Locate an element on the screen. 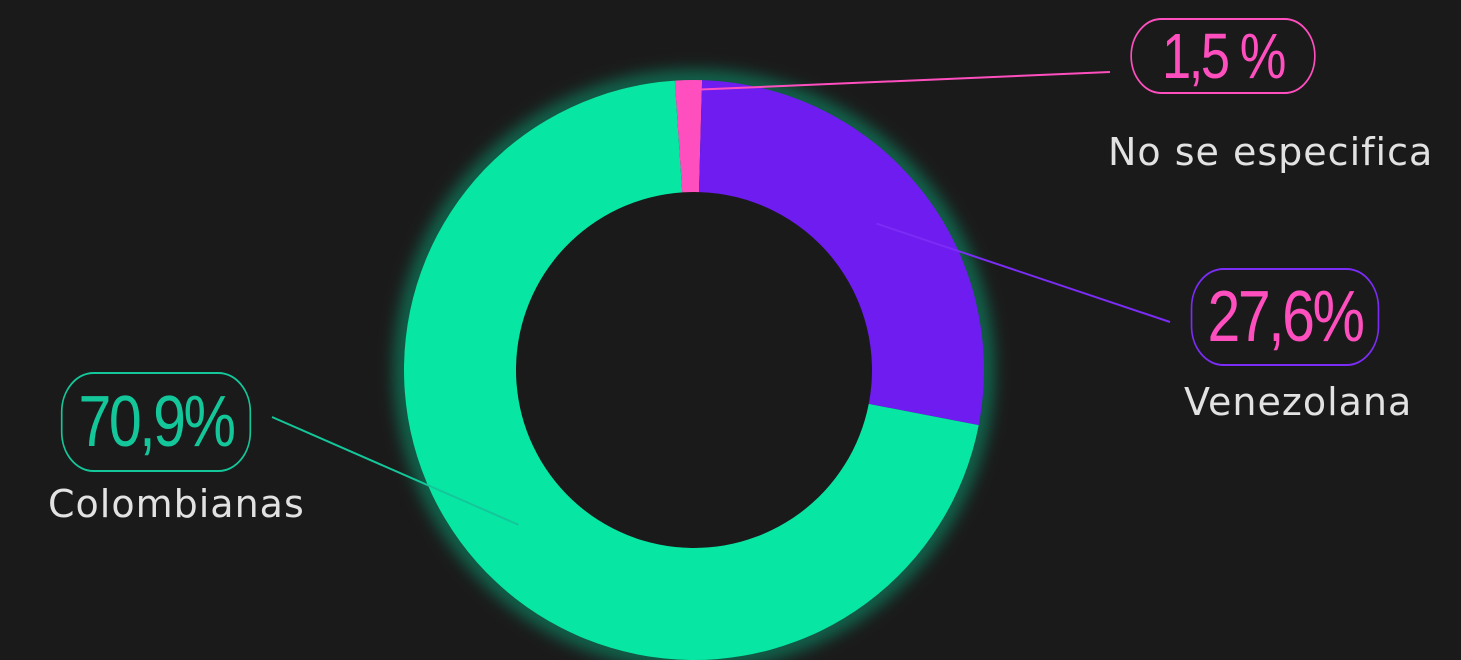 The width and height of the screenshot is (1461, 660). leader-line-no-se-especifica is located at coordinates (899, 81).